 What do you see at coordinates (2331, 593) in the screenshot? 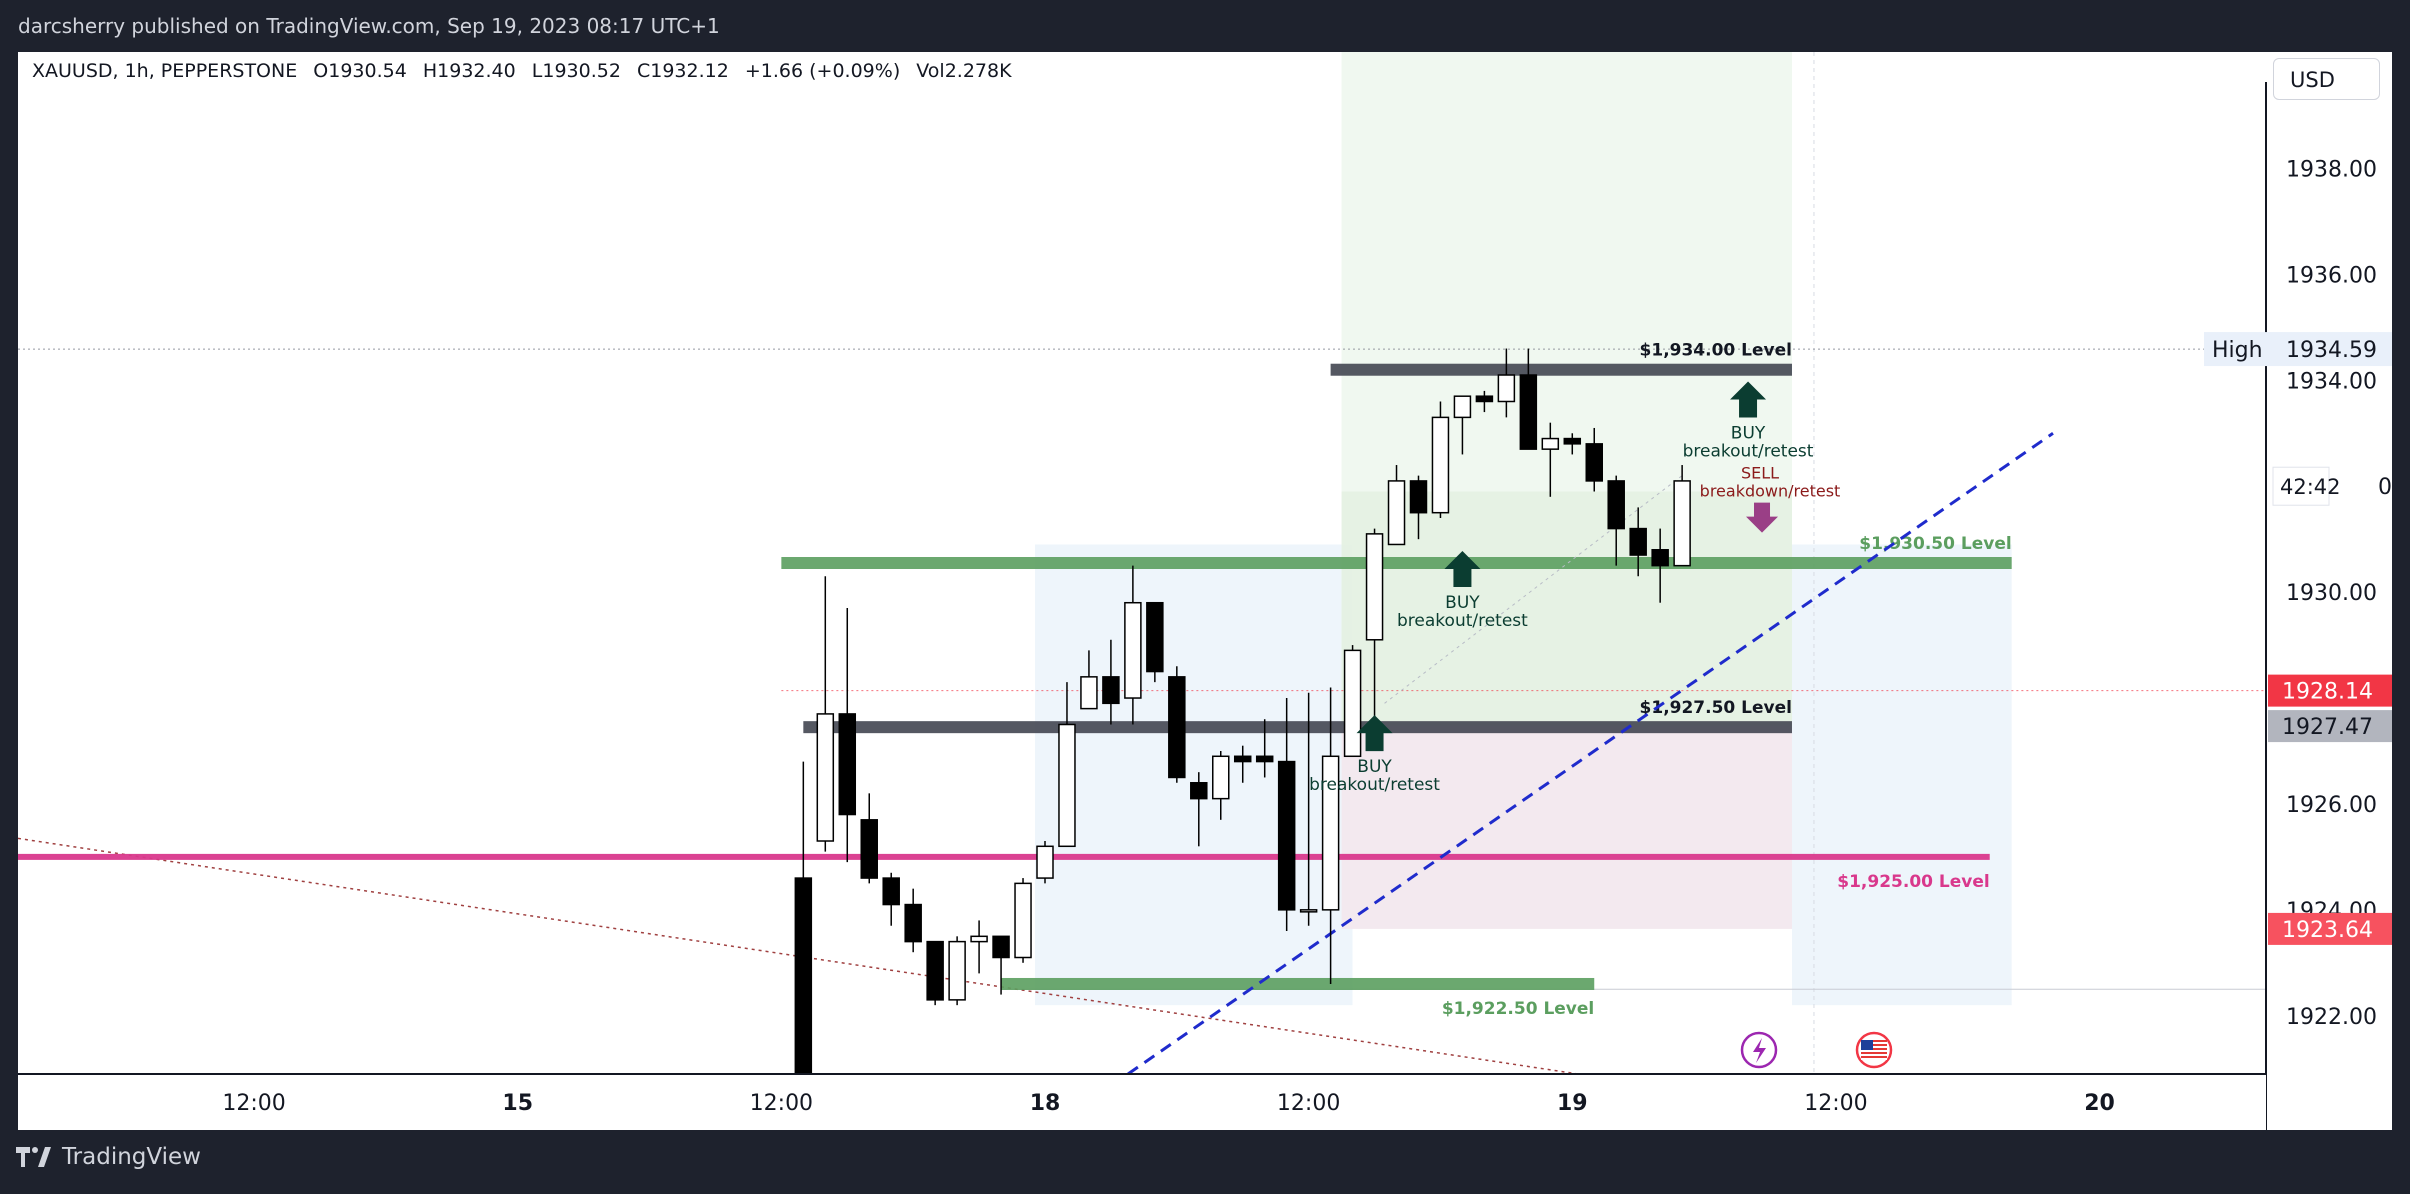
I see `price-tick-label: 1930.00` at bounding box center [2331, 593].